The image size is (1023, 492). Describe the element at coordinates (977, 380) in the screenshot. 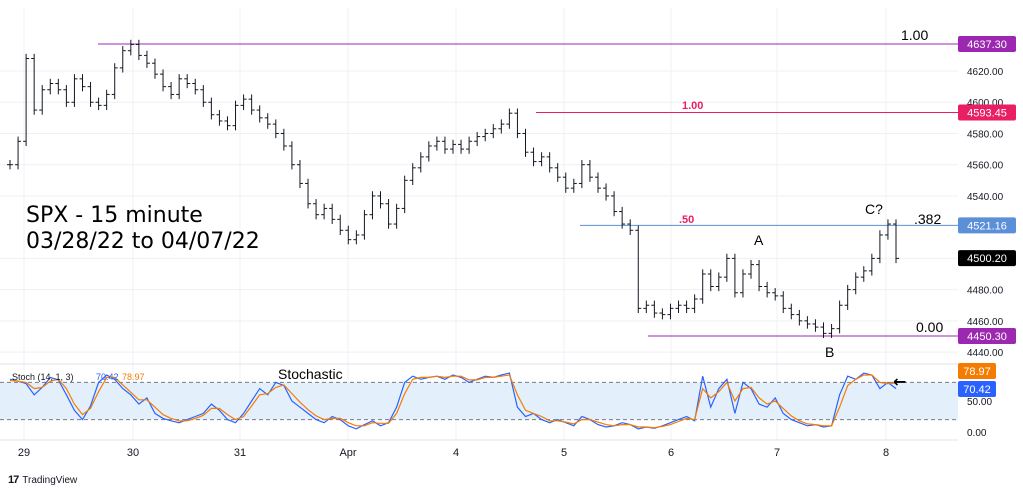

I see `stoch-tags: 78.97 70.42` at that location.